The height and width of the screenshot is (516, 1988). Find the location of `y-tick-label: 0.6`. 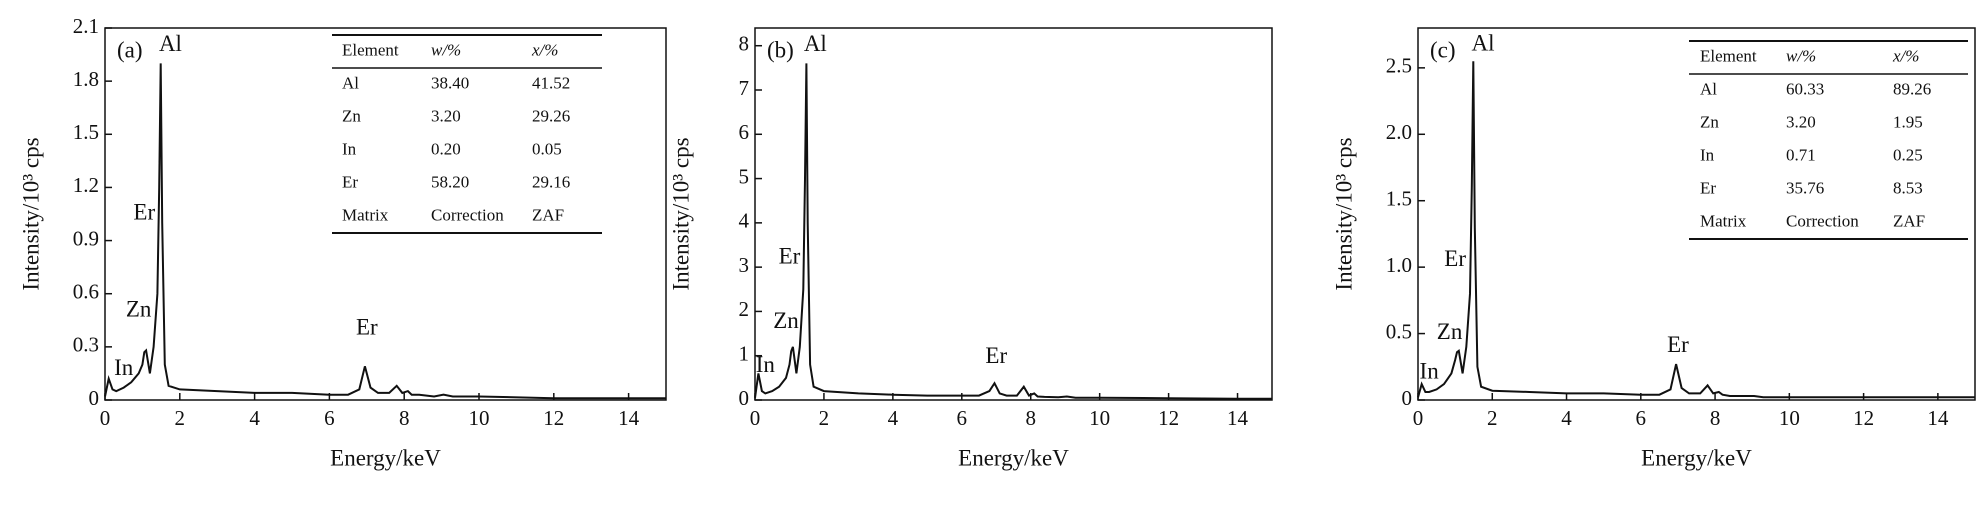

y-tick-label: 0.6 is located at coordinates (86, 292).